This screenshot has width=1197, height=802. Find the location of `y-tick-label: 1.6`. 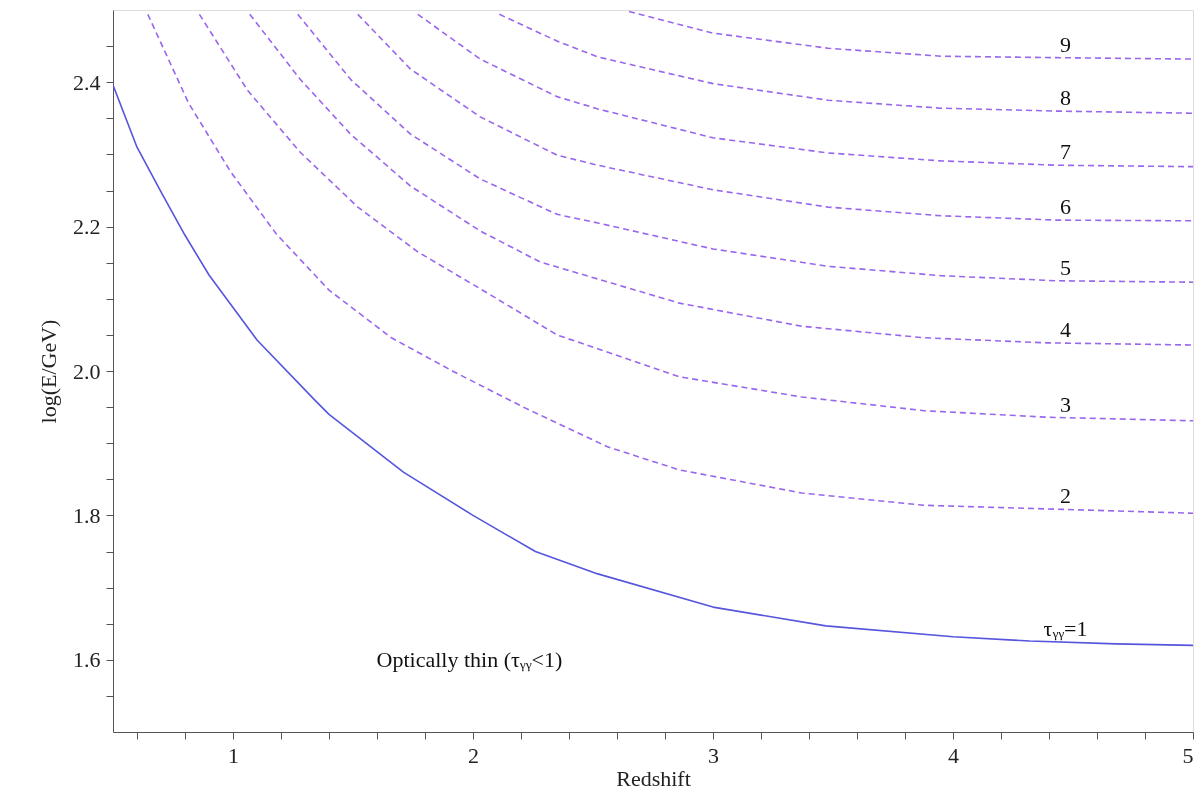

y-tick-label: 1.6 is located at coordinates (87, 660).